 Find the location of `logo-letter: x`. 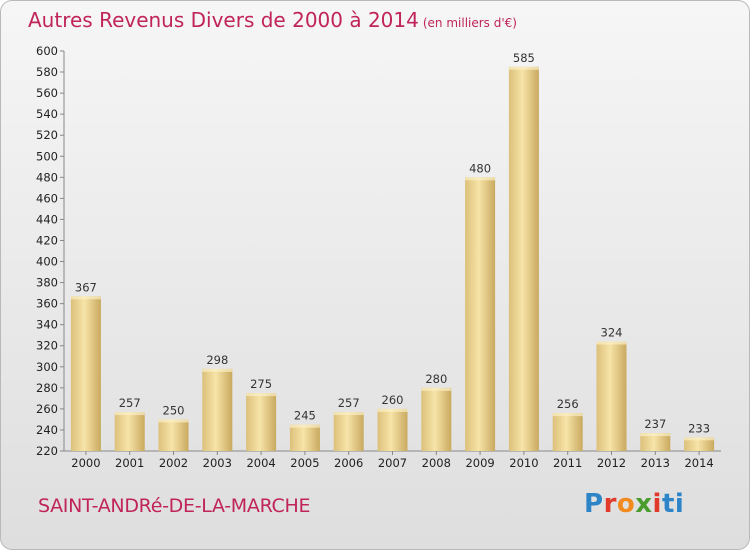

logo-letter: x is located at coordinates (644, 504).